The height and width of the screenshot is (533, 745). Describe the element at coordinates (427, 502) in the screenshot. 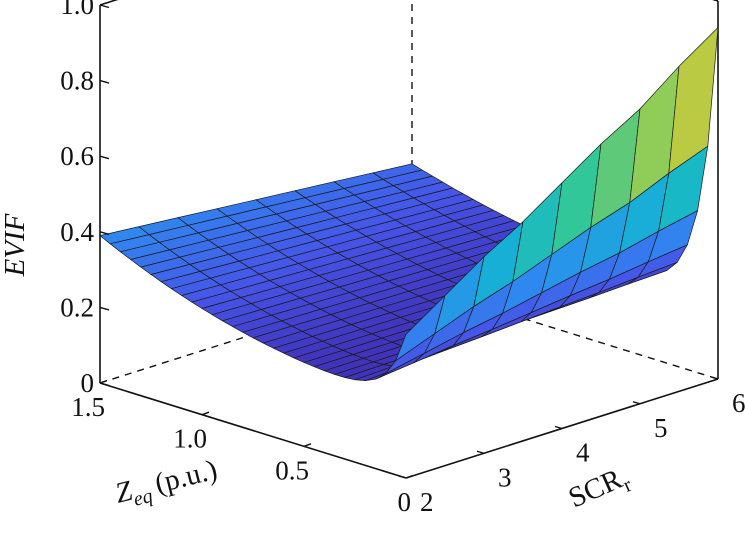

I see `y-tick-label: 2` at that location.